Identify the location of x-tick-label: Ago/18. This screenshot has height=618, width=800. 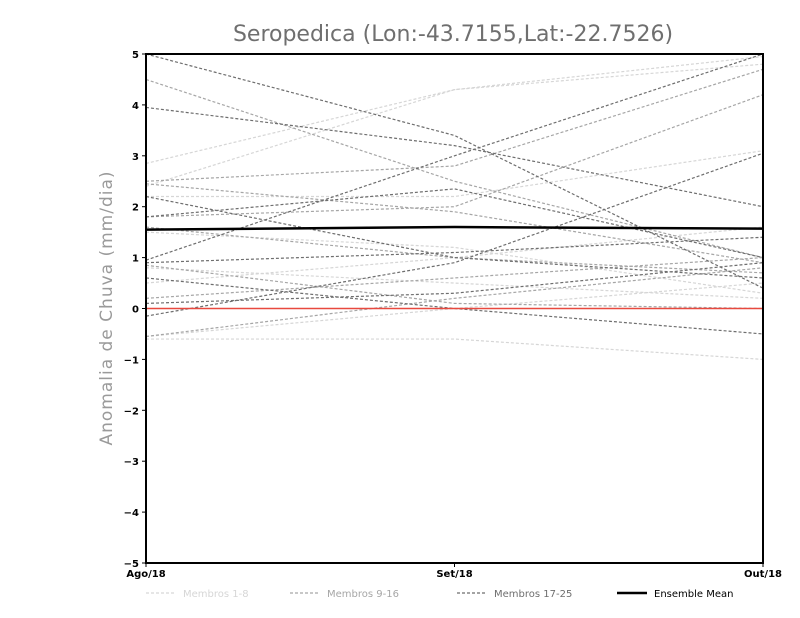
(145, 574).